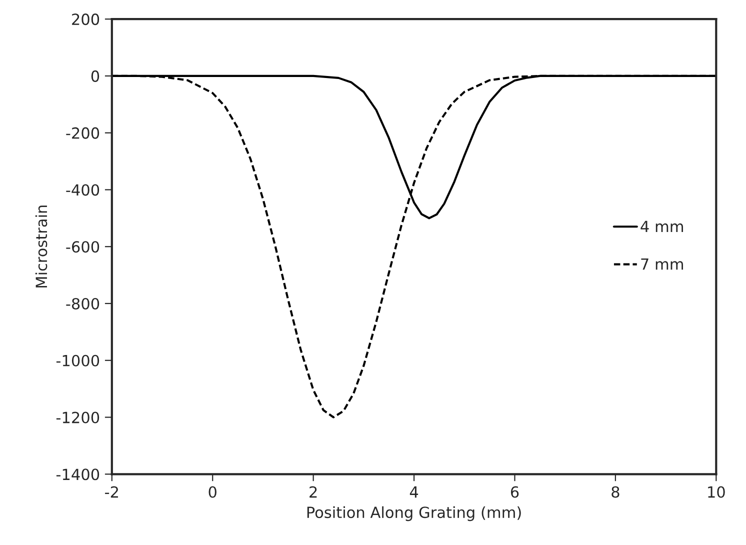 The width and height of the screenshot is (746, 545). I want to click on y-tick-label: -200, so click(83, 133).